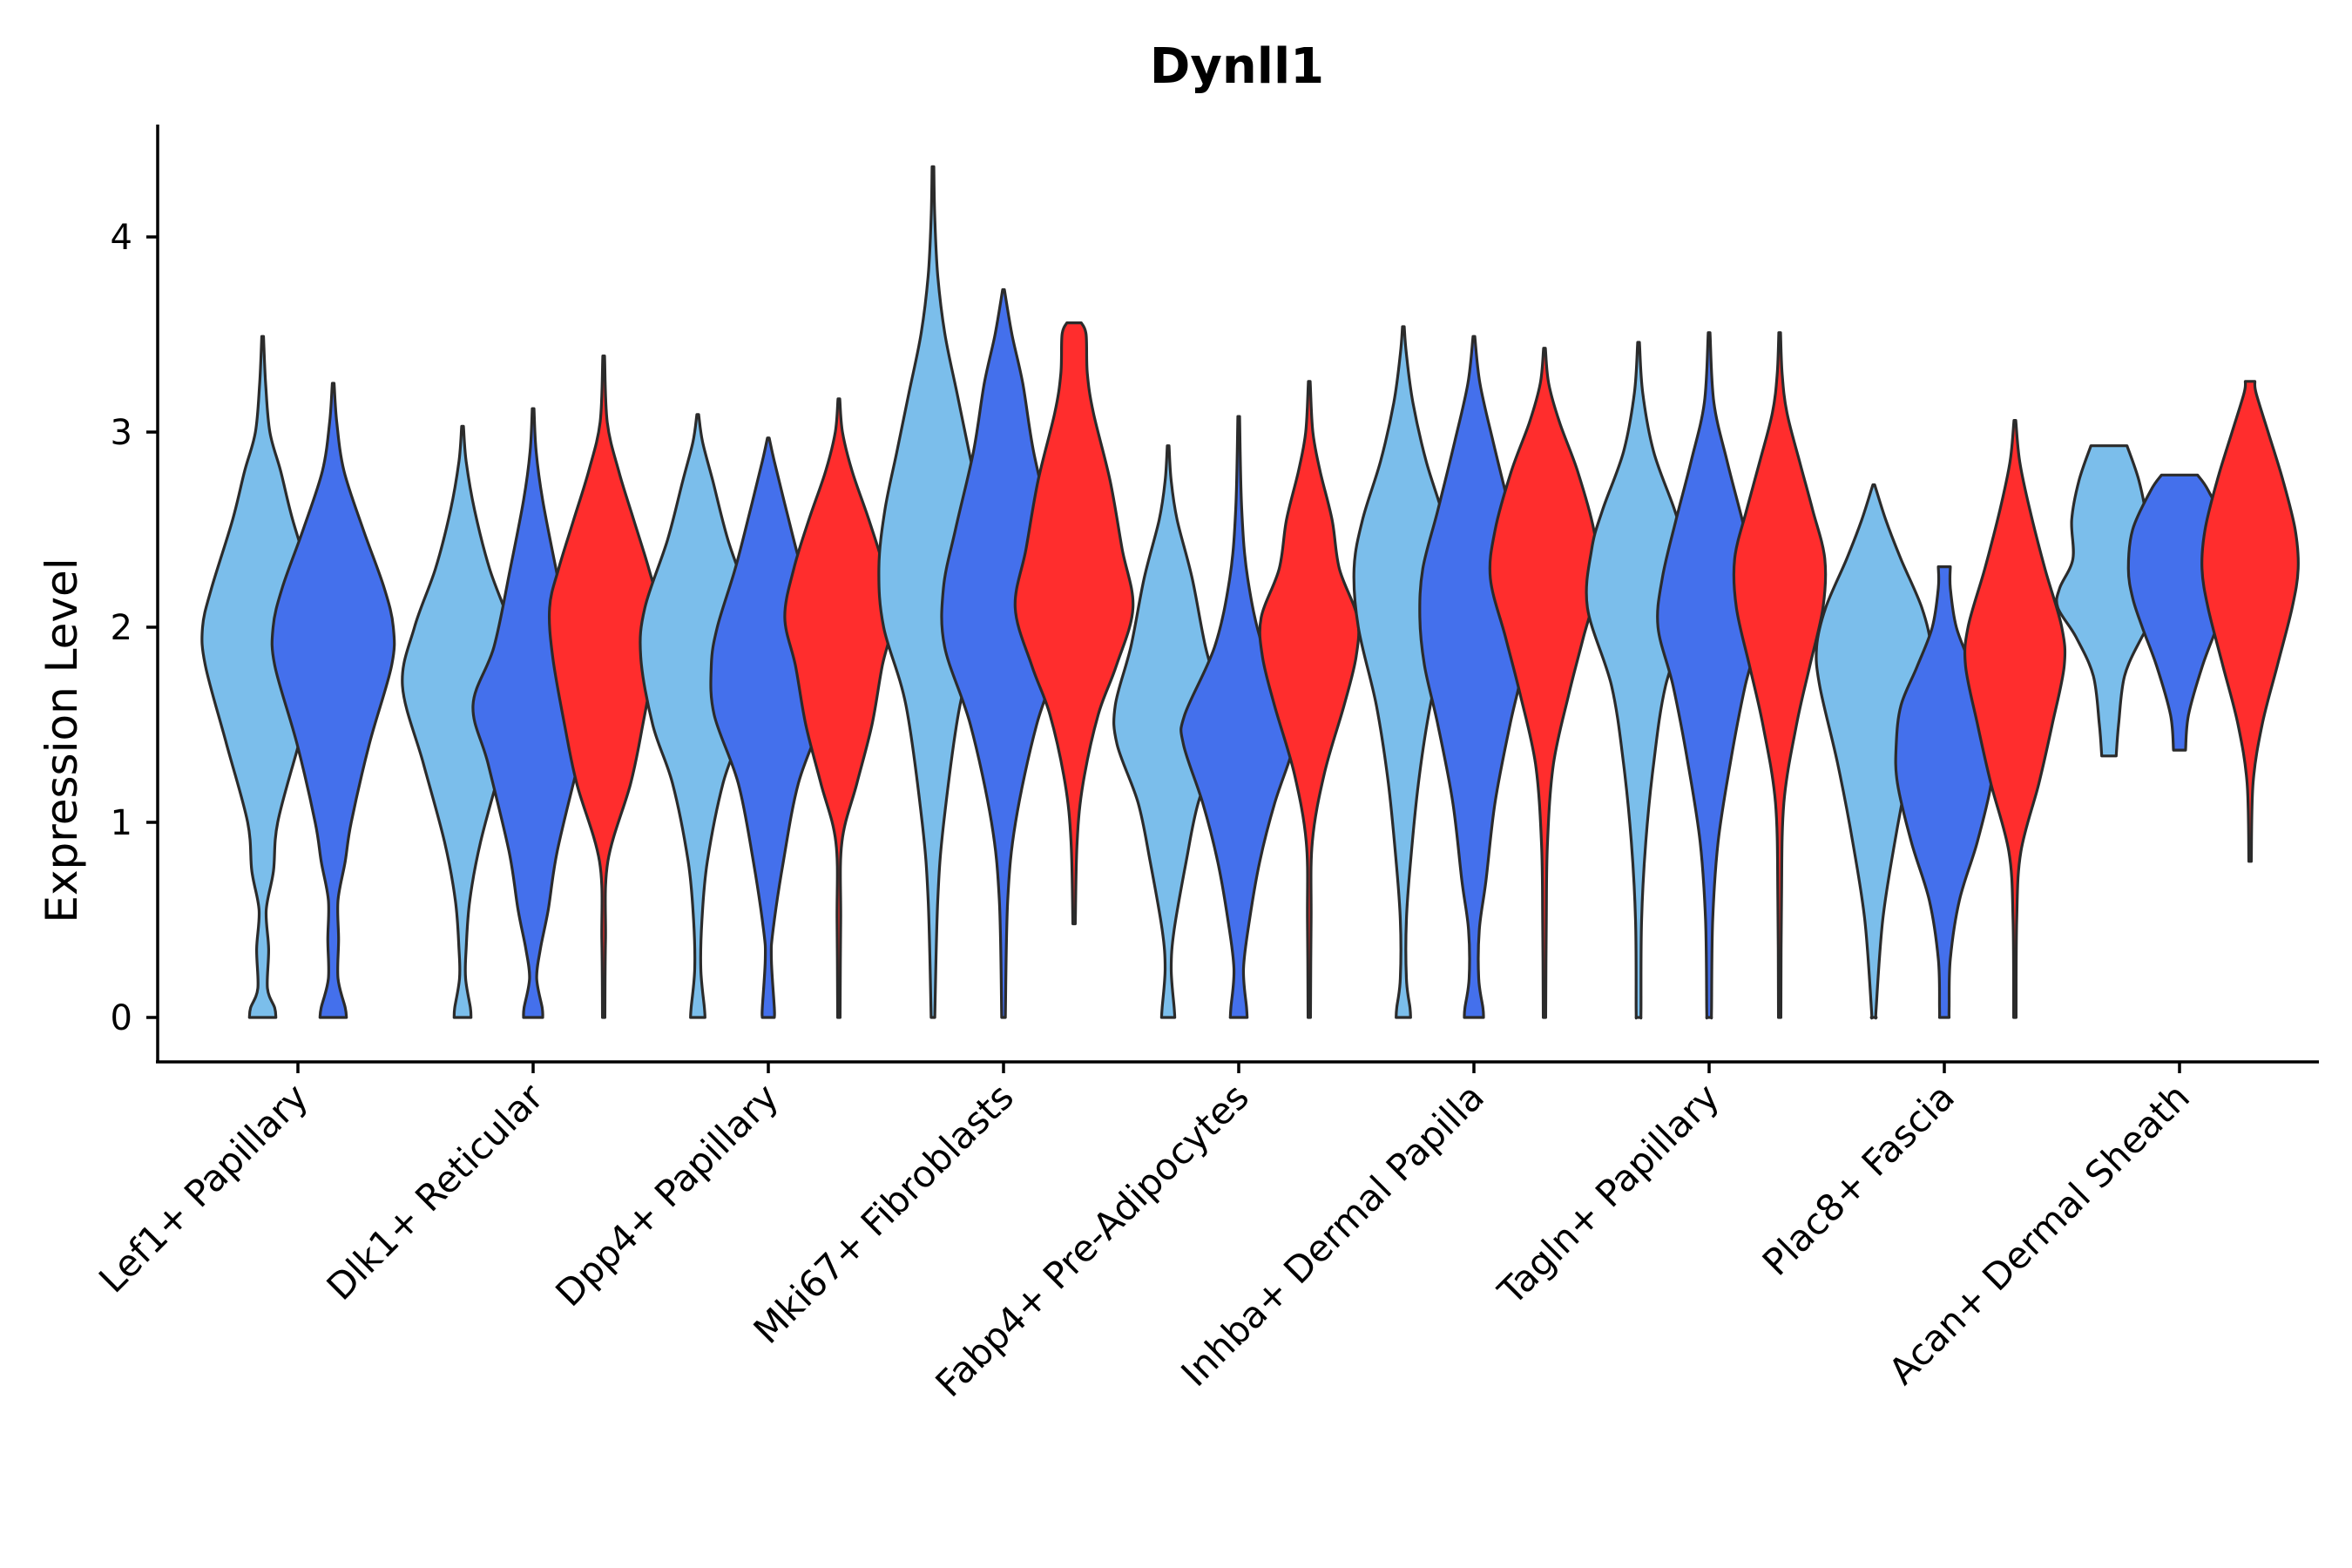  I want to click on y-axis-label: Expression Level, so click(62, 741).